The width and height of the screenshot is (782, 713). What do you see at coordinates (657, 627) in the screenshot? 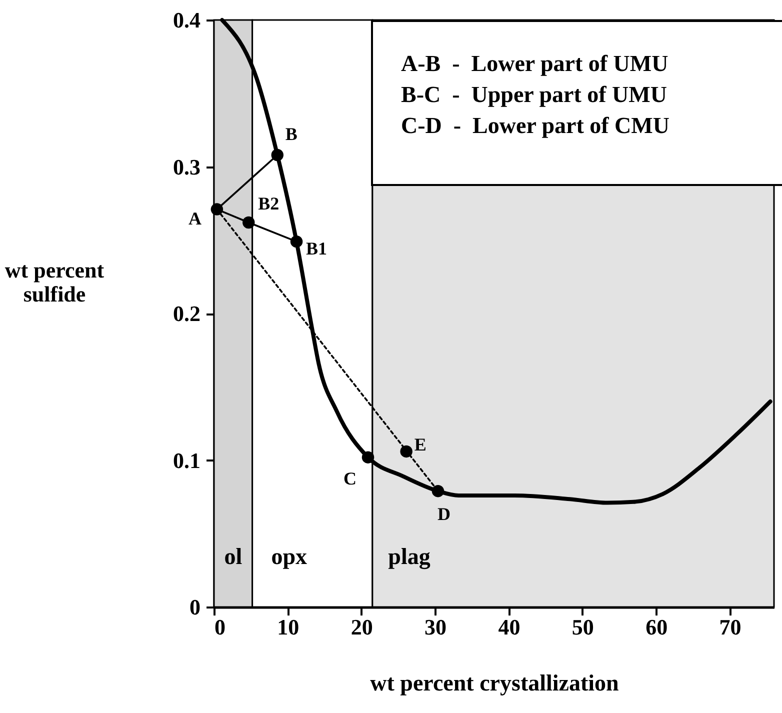
I see `x-tick-label: 60` at bounding box center [657, 627].